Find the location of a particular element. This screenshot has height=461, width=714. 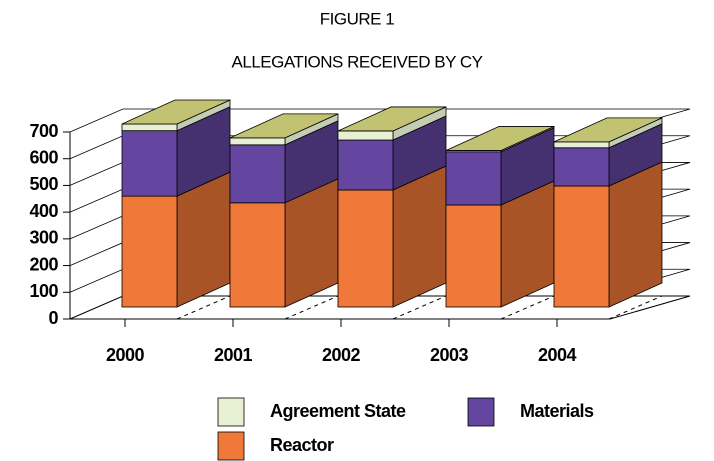

y-tick-label: 100 is located at coordinates (43, 291).